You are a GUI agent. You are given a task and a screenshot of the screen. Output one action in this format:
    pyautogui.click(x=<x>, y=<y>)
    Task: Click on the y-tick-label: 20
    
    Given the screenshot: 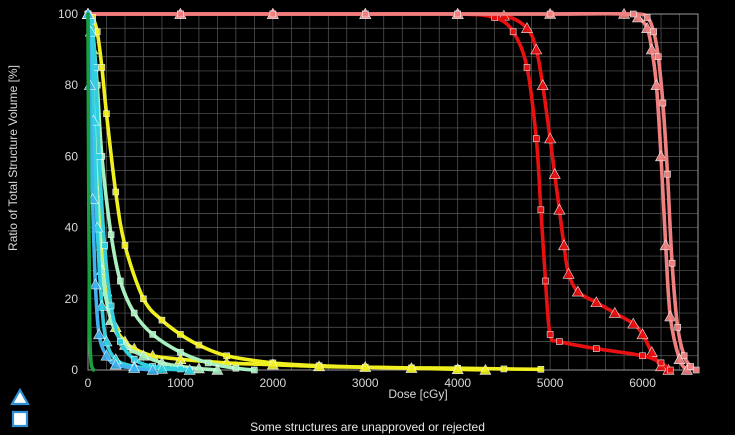 What is the action you would take?
    pyautogui.click(x=72, y=299)
    